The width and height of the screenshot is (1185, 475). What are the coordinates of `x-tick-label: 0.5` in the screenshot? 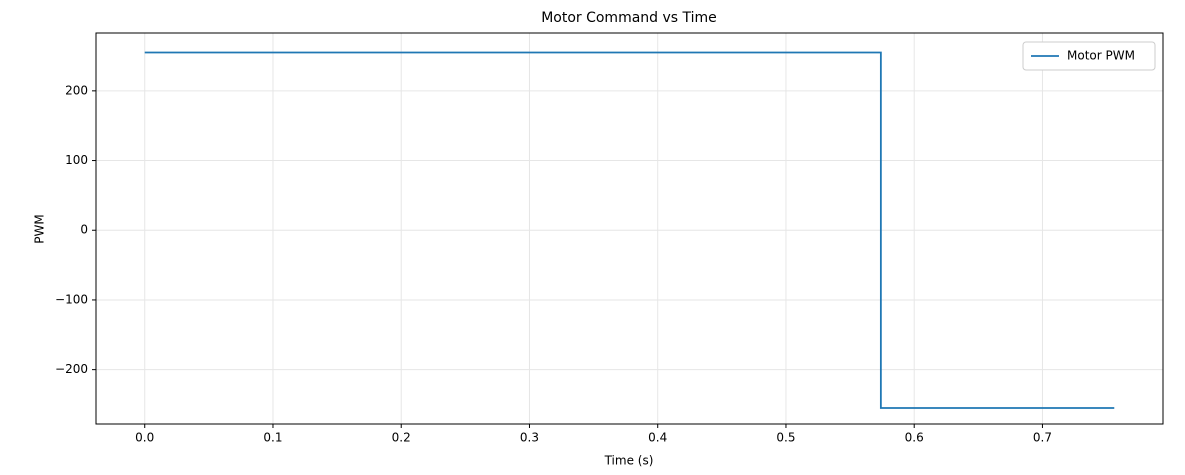 It's located at (785, 438).